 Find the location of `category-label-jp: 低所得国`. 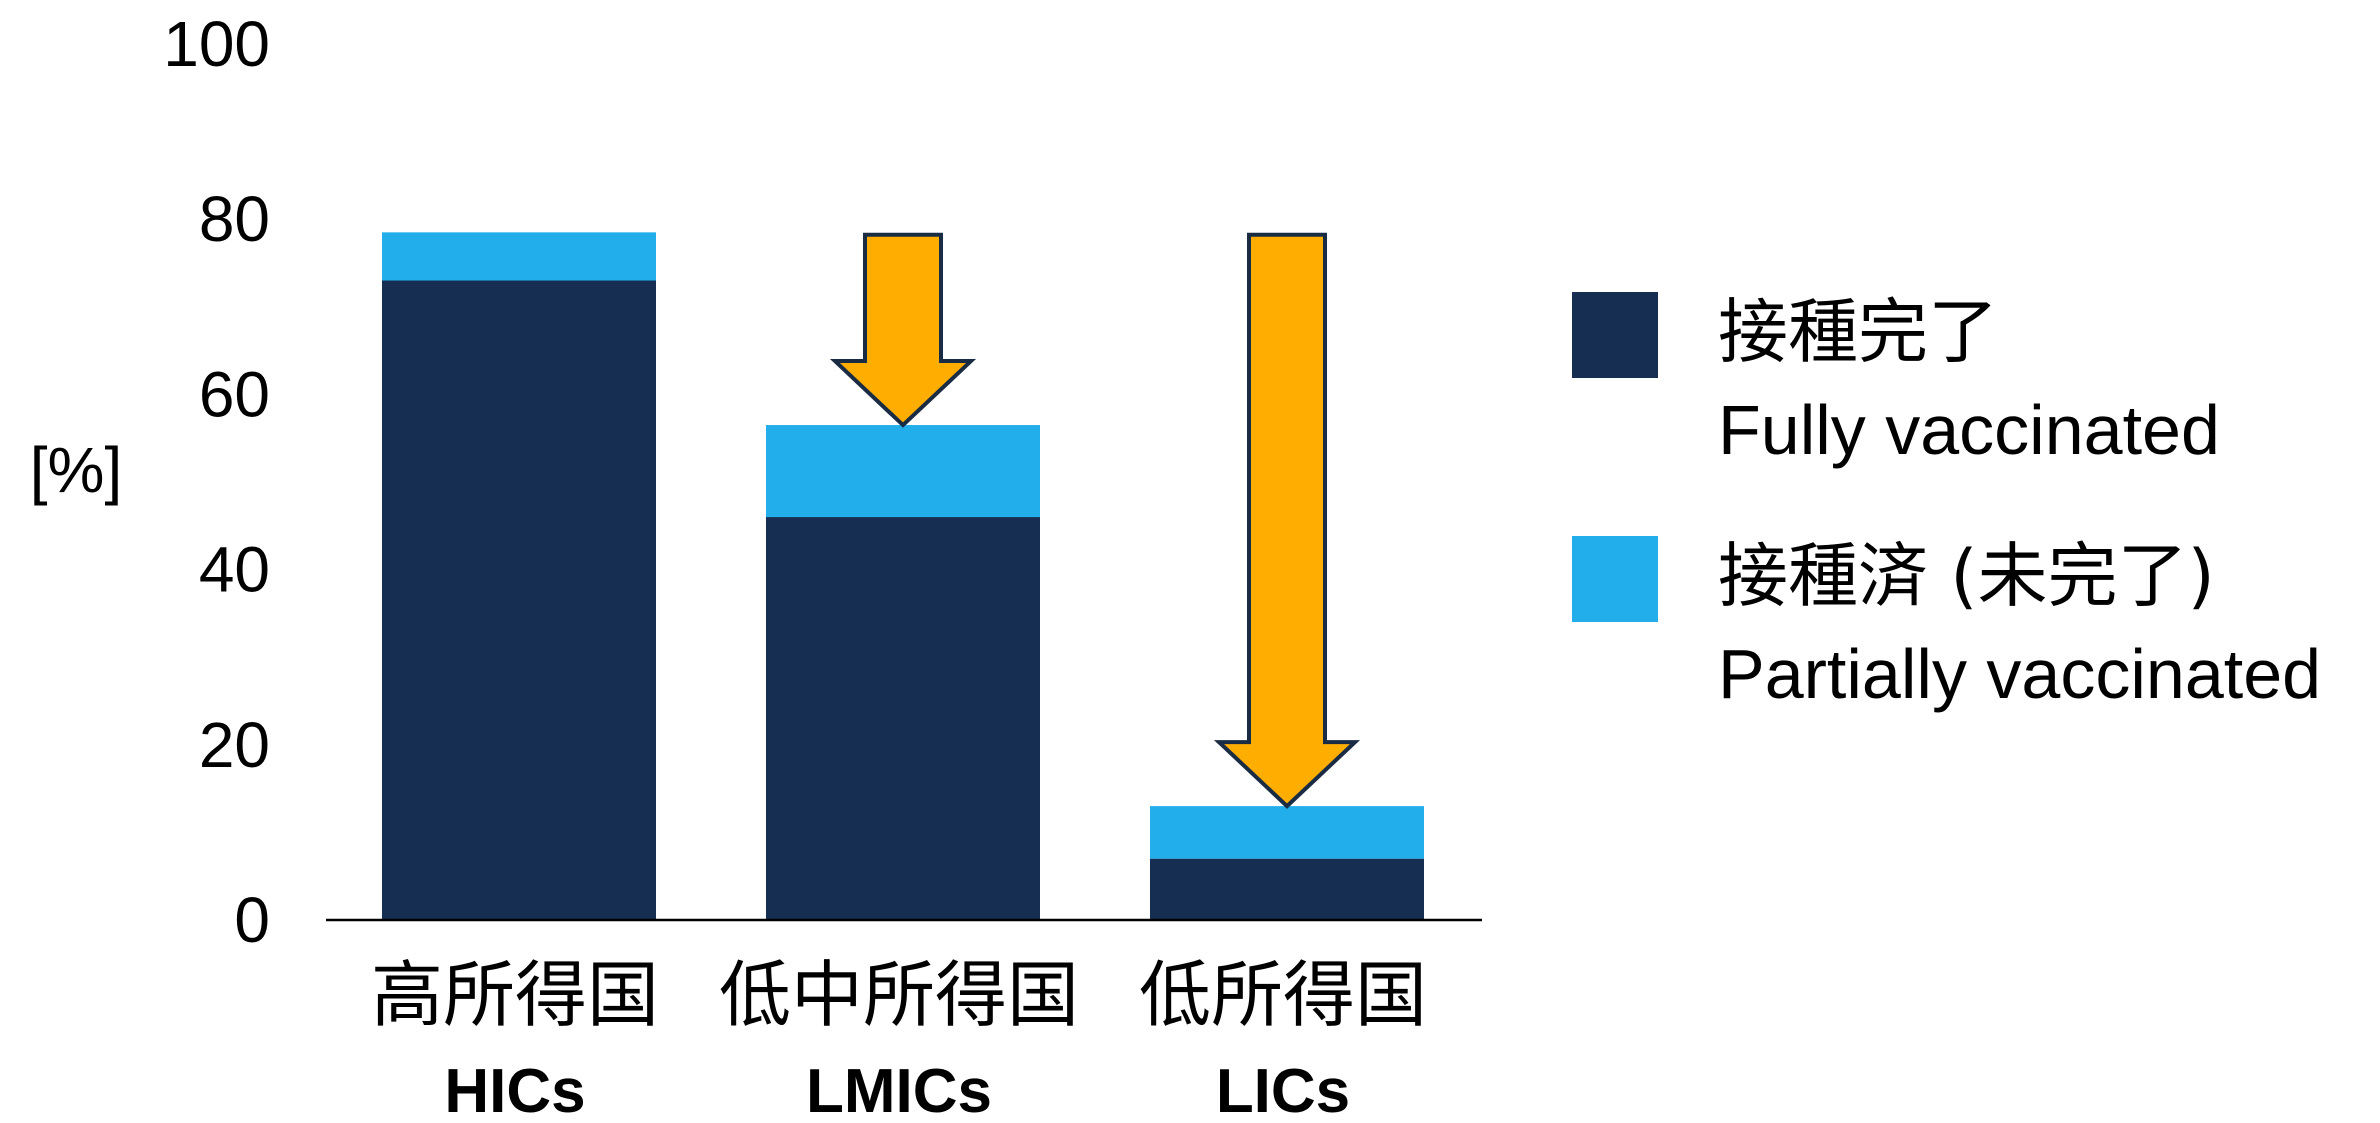

category-label-jp: 低所得国 is located at coordinates (1283, 995).